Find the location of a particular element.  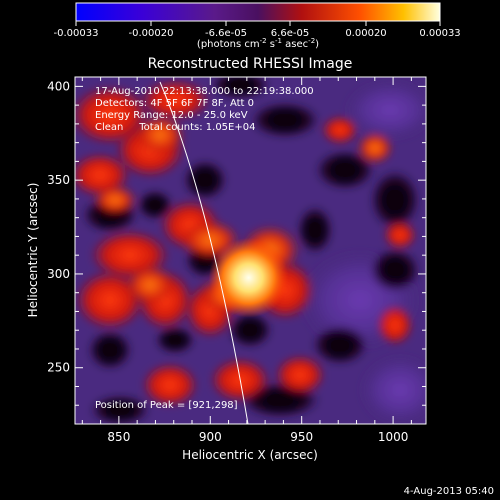

colorbar-tick-label: 0.00020 is located at coordinates (365, 33).